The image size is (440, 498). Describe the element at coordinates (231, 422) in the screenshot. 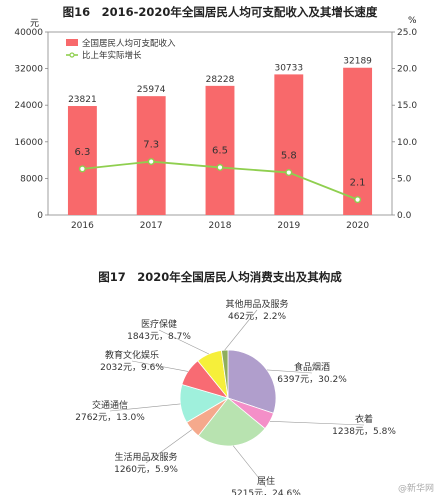

I see `pie-slice` at that location.